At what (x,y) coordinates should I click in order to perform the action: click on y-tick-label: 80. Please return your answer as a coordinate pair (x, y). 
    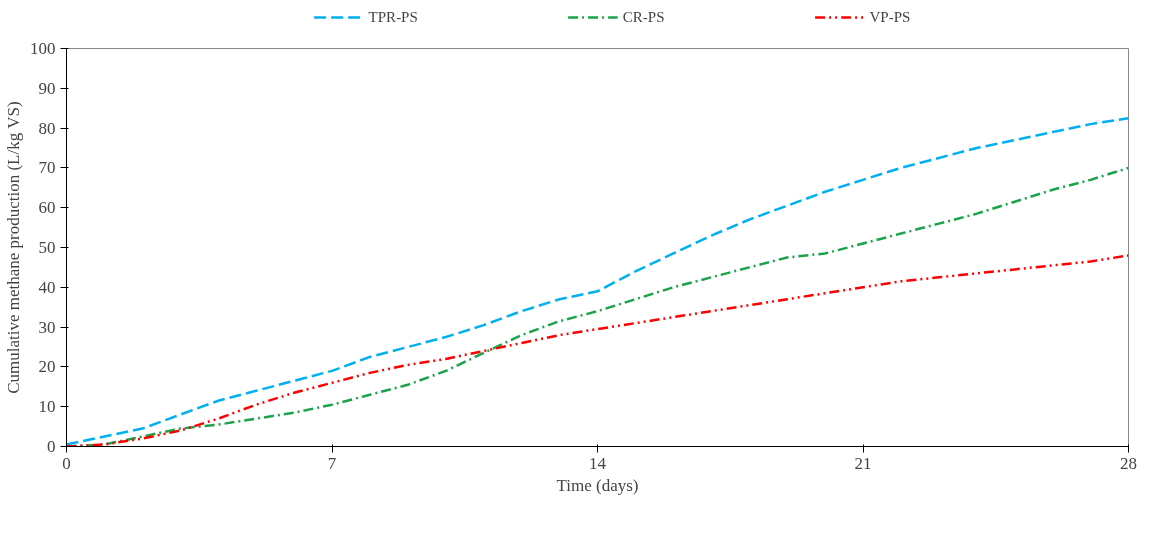
    Looking at the image, I should click on (47, 128).